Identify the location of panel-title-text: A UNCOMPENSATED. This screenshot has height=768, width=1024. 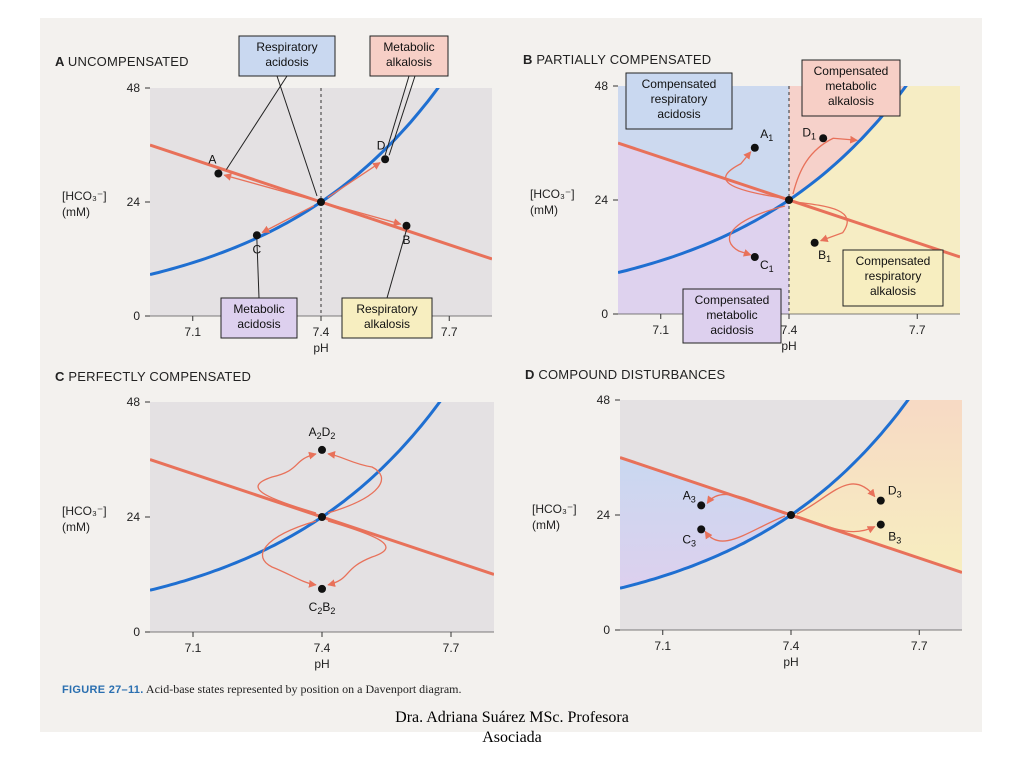
(122, 61).